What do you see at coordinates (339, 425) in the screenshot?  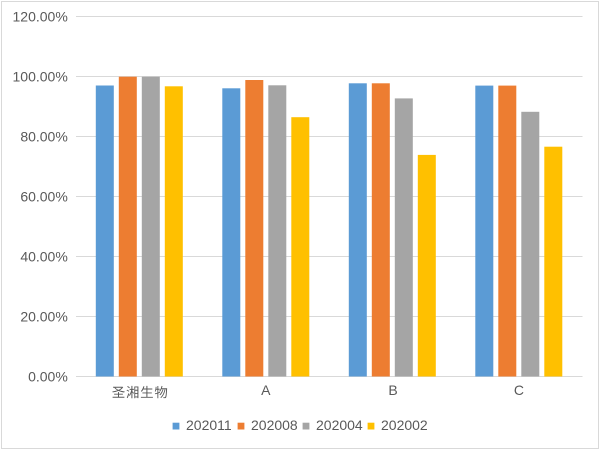 I see `svg-text: 202004` at bounding box center [339, 425].